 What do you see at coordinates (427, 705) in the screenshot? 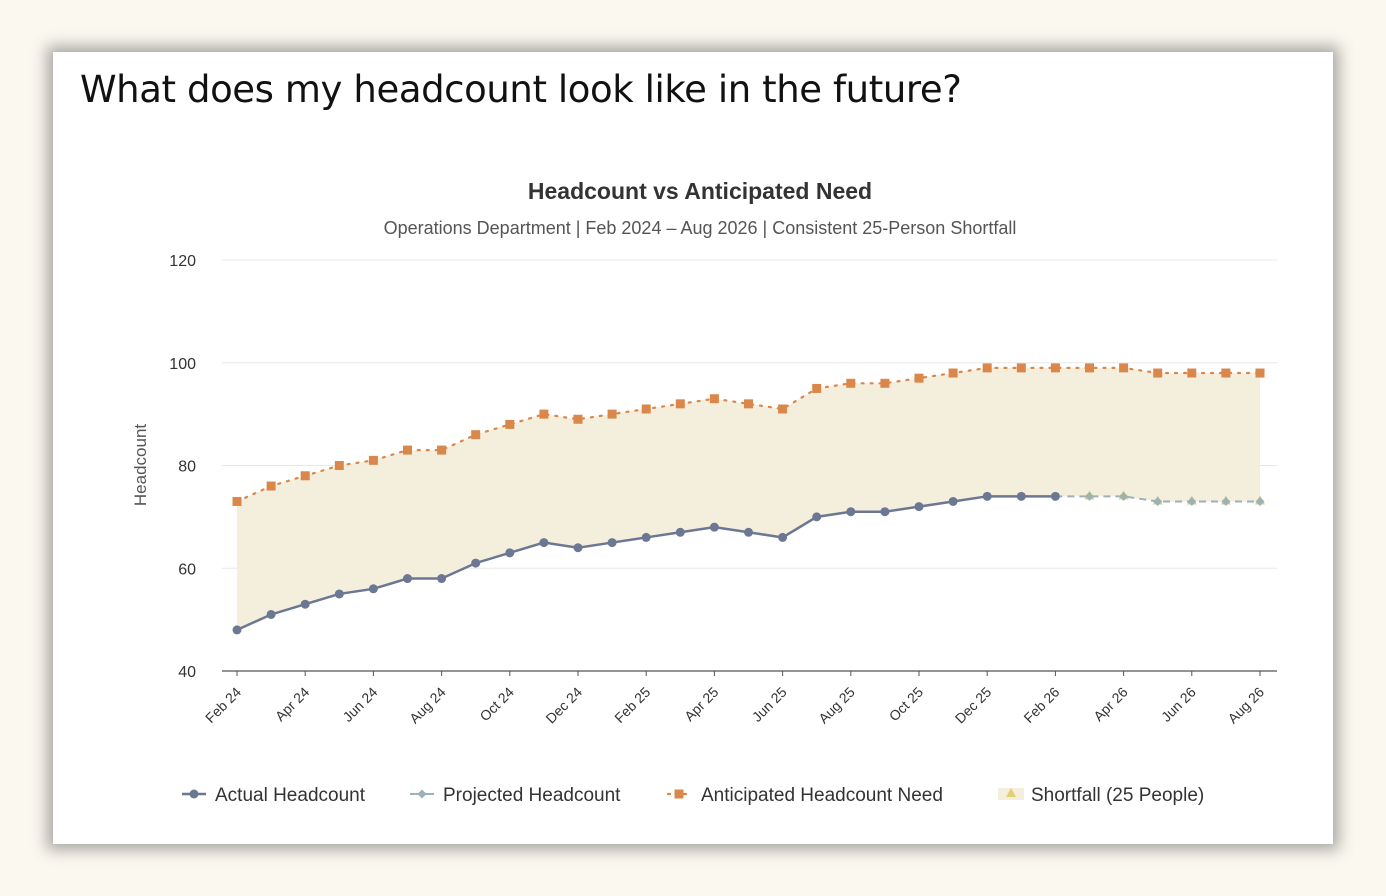
I see `x-tick-label: Aug 24` at bounding box center [427, 705].